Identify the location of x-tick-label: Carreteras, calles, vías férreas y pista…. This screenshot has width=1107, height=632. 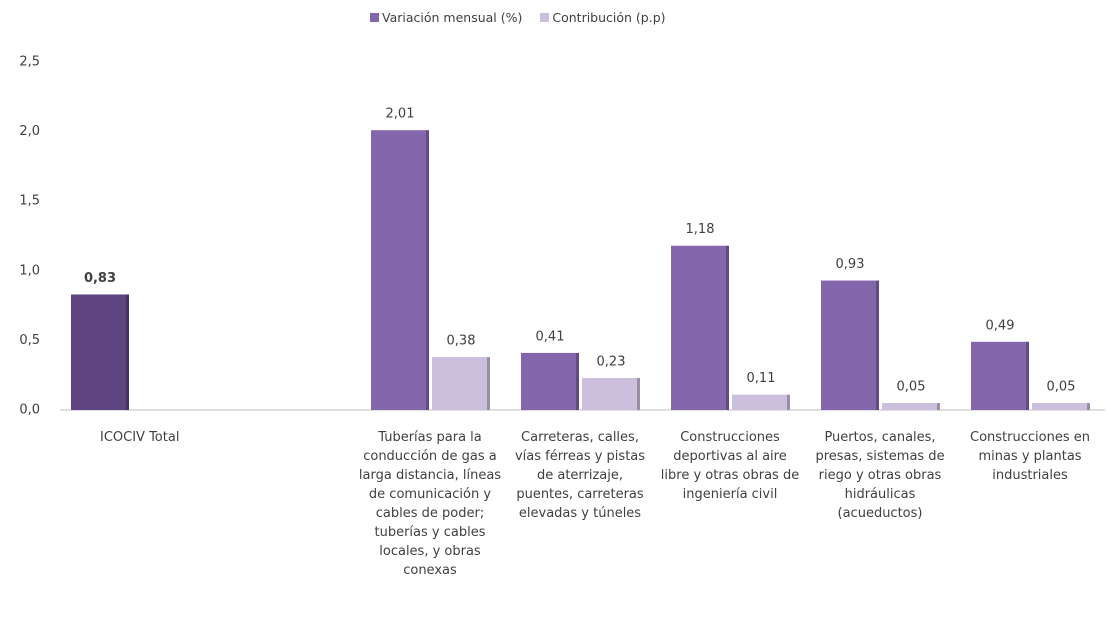
(580, 475).